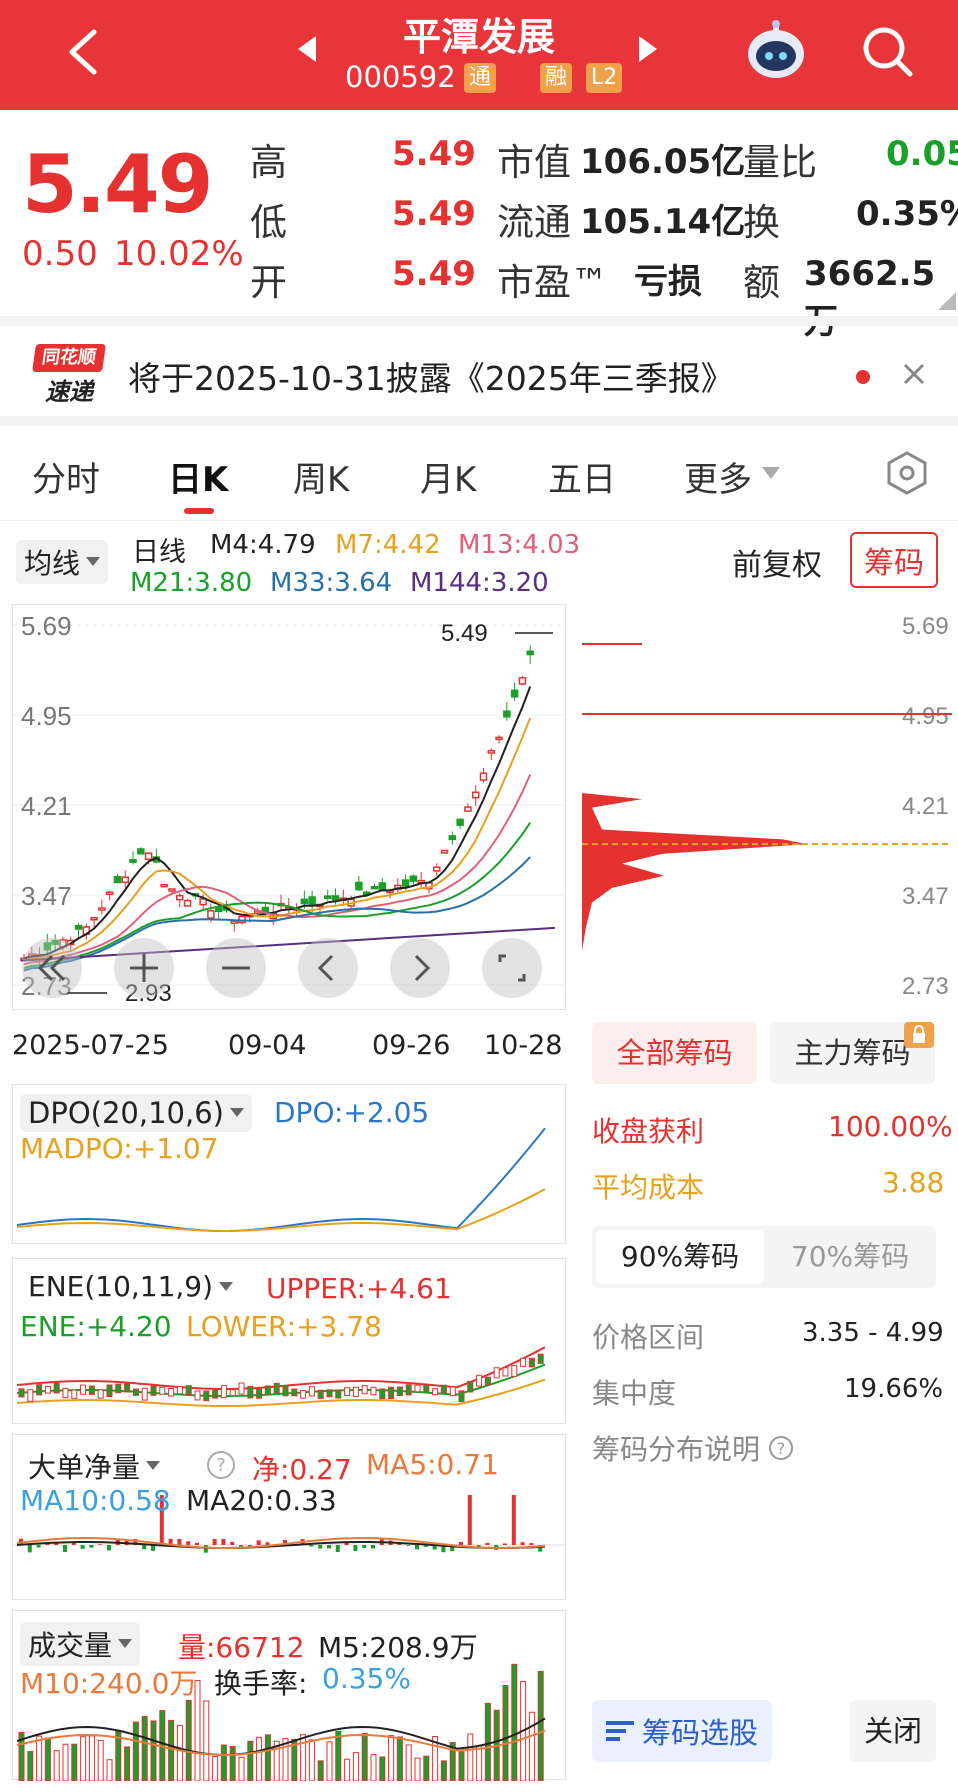 This screenshot has width=958, height=1792. I want to click on volume-selector: 成交量, so click(80, 1644).